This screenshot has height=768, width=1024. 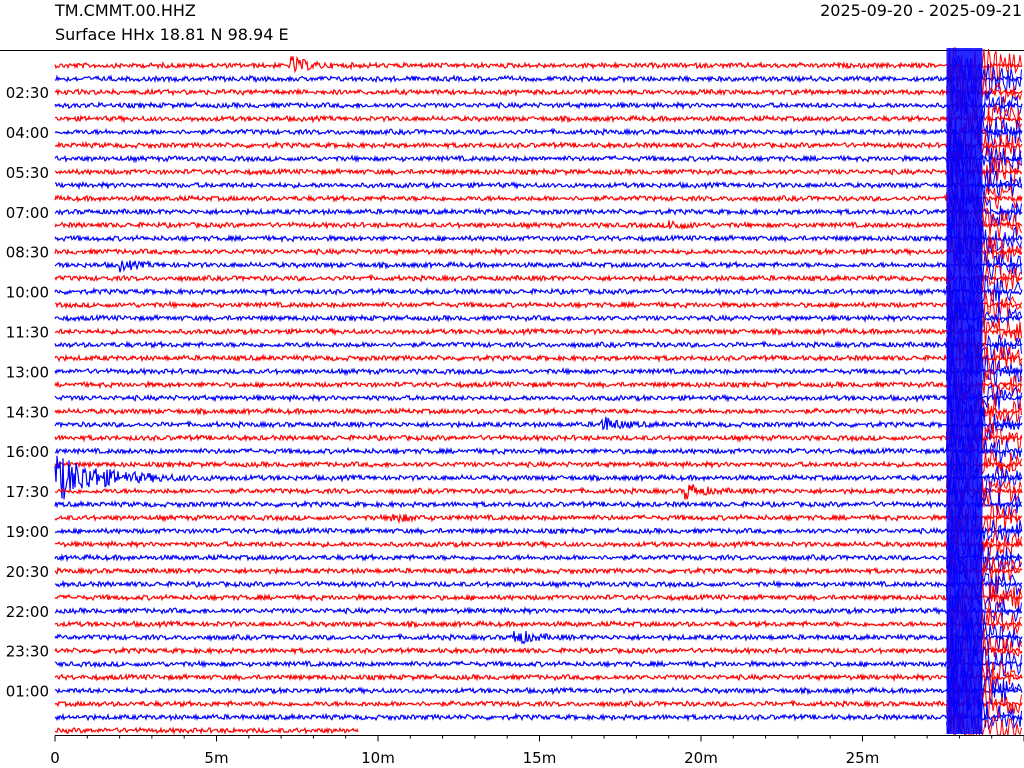 I want to click on y-tick-label: 11:30, so click(x=27, y=333).